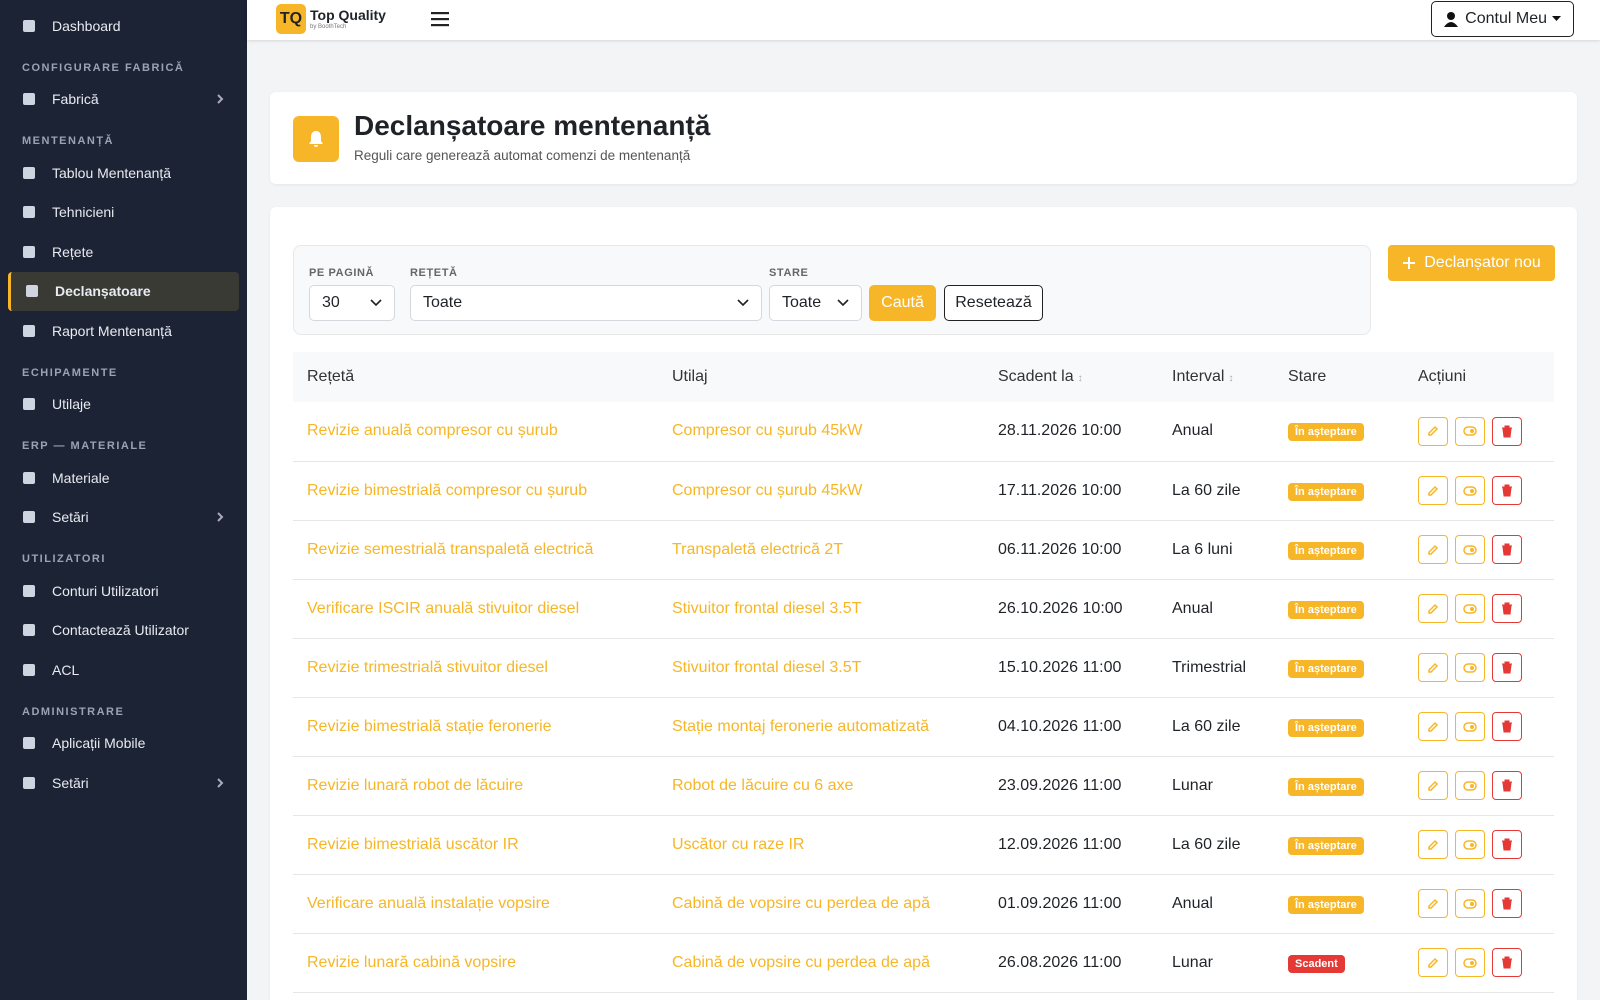 This screenshot has width=1600, height=1000. Describe the element at coordinates (123, 173) in the screenshot. I see `nav-item: Tablou Mentenanță` at that location.